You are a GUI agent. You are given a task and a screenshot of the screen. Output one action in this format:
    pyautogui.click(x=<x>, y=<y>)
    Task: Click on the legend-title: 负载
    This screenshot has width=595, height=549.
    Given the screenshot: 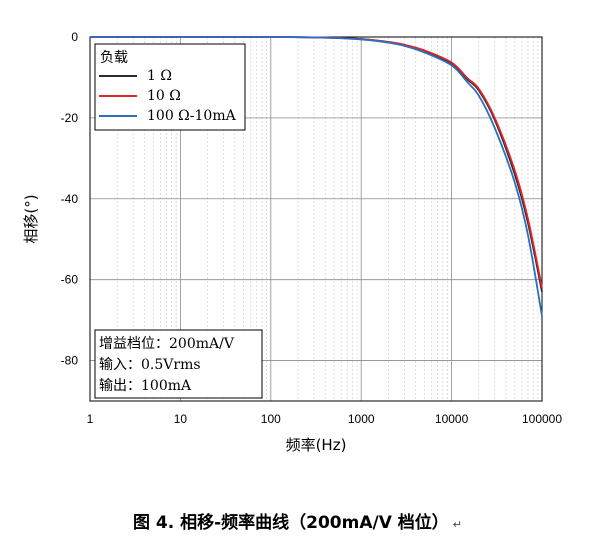 What is the action you would take?
    pyautogui.click(x=114, y=58)
    